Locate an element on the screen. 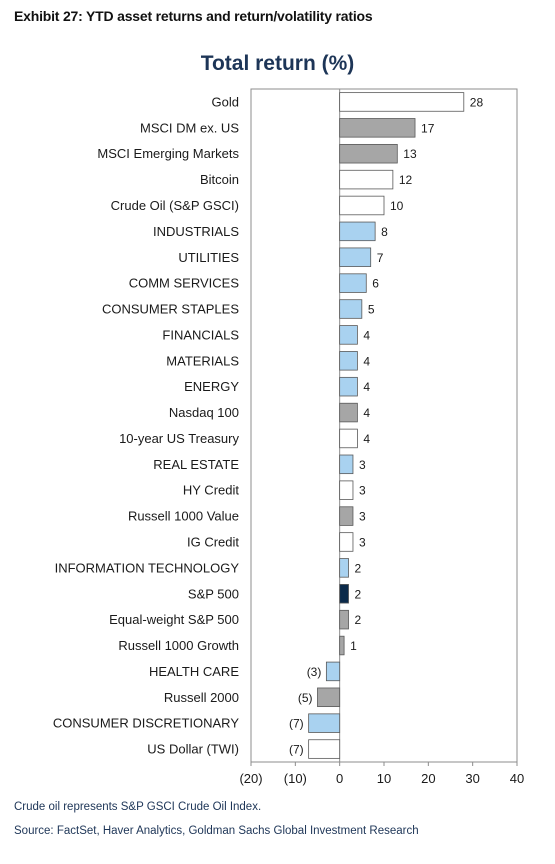 Image resolution: width=555 pixels, height=864 pixels. category-label: S&P 500 is located at coordinates (213, 593).